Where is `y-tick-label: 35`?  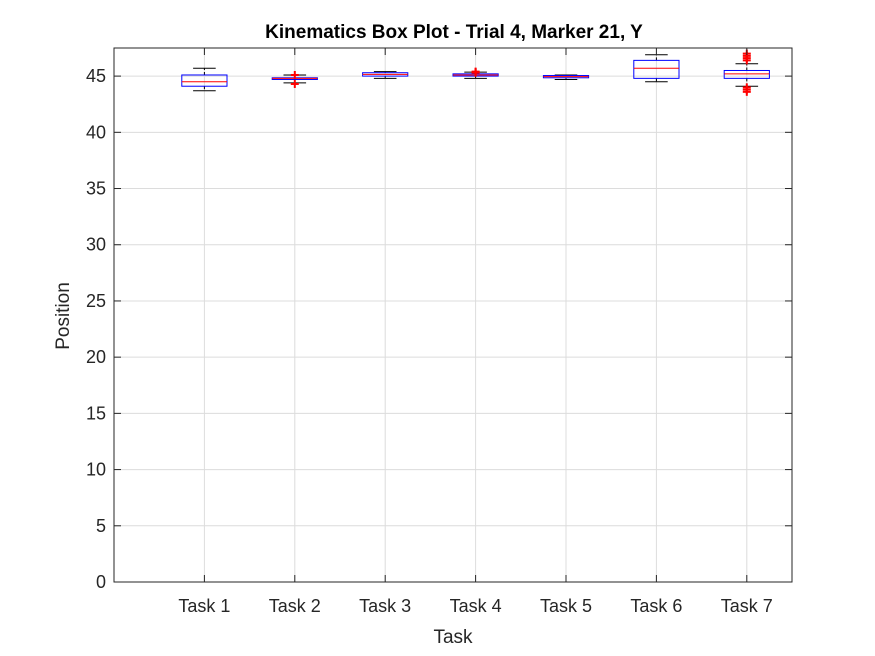
y-tick-label: 35 is located at coordinates (96, 189).